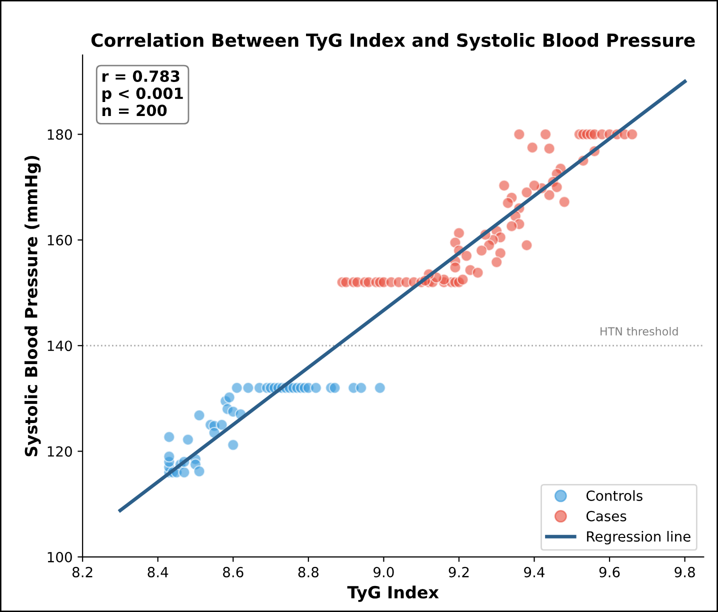 Image resolution: width=718 pixels, height=612 pixels. I want to click on y-tick-label: 100, so click(60, 557).